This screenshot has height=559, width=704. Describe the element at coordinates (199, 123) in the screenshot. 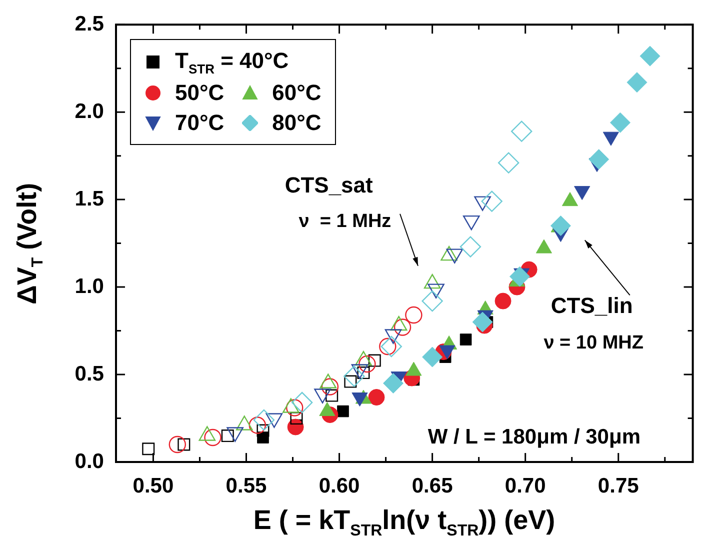

I see `legend-label: 70°C` at that location.